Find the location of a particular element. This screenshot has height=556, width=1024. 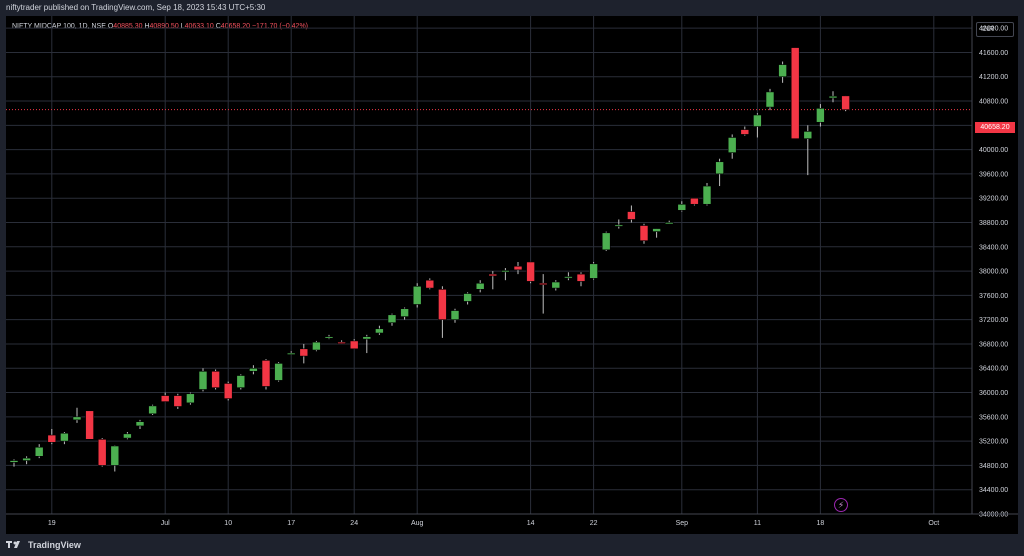

y-tick-label: 40800.00 is located at coordinates (993, 102).